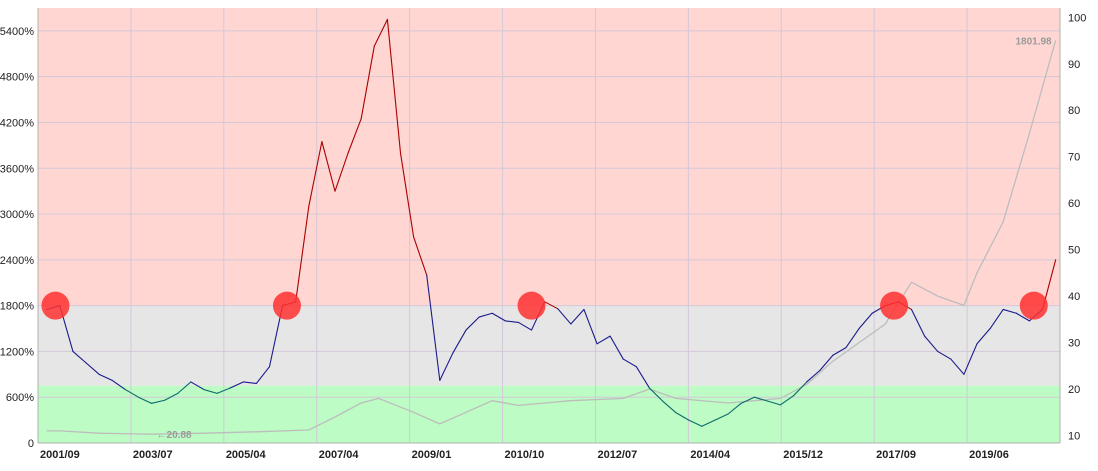 The height and width of the screenshot is (471, 1098). I want to click on x-tick-label: 2010/10, so click(525, 455).